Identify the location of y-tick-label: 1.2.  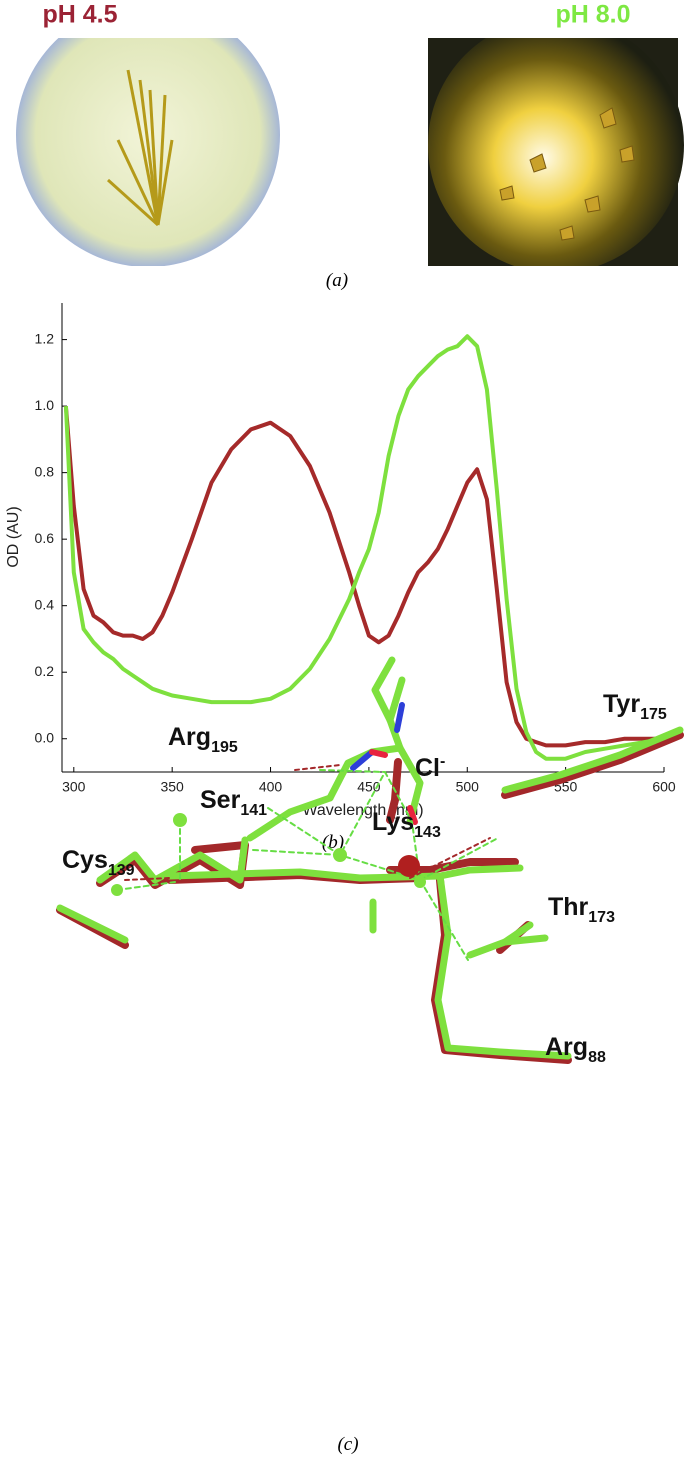
(45, 338).